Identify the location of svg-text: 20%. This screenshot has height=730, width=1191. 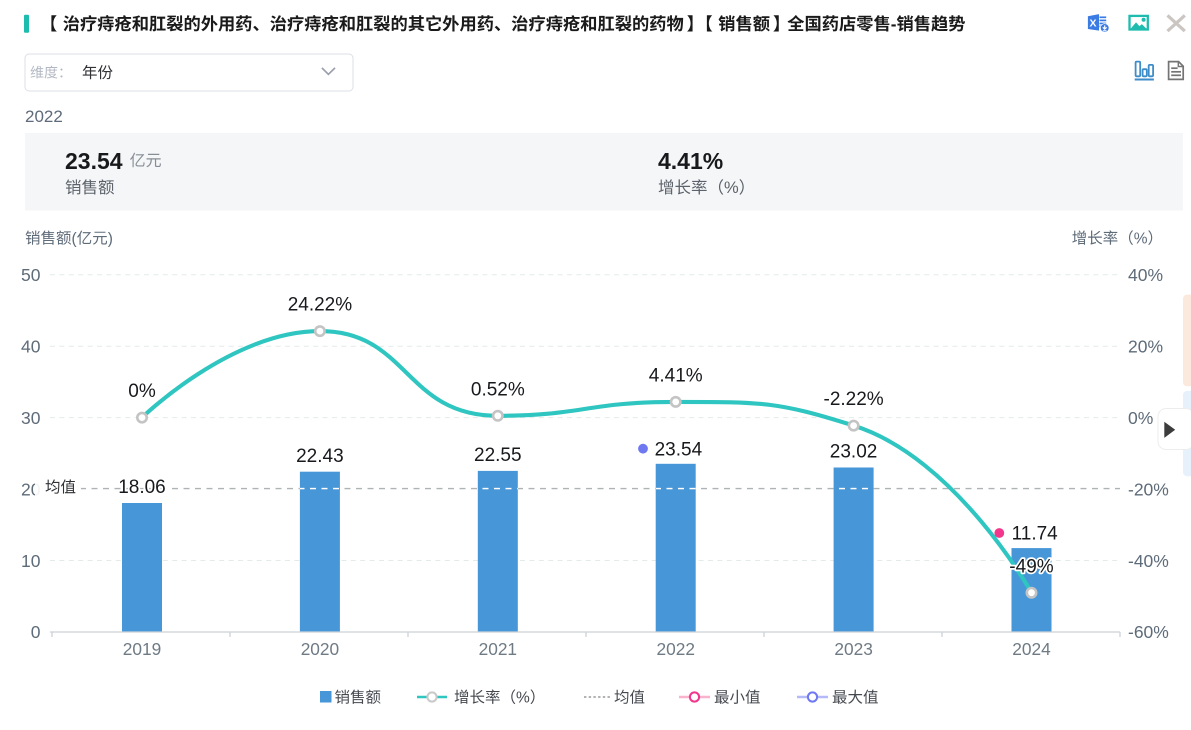
(1145, 346).